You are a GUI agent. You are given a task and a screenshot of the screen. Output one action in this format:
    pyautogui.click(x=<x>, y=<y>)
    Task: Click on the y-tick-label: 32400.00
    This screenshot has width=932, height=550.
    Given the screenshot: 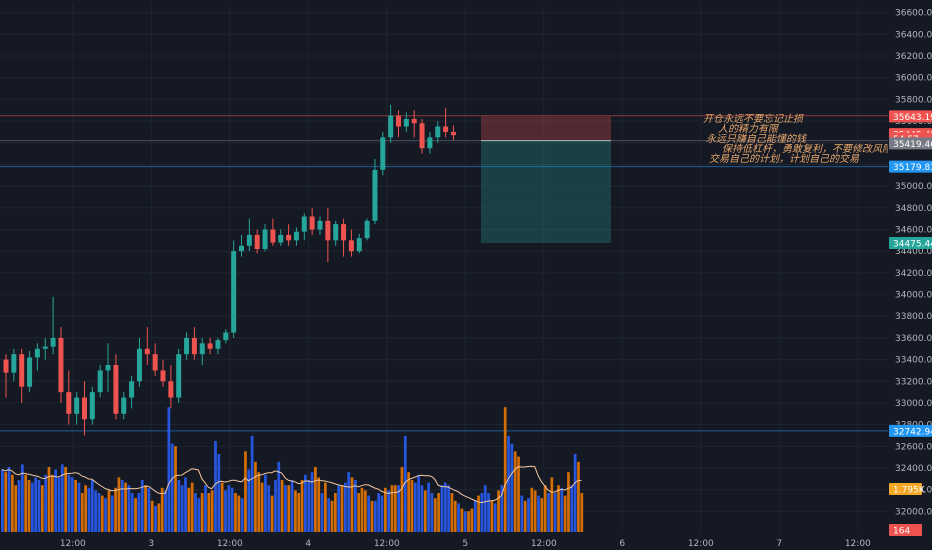 What is the action you would take?
    pyautogui.click(x=913, y=469)
    